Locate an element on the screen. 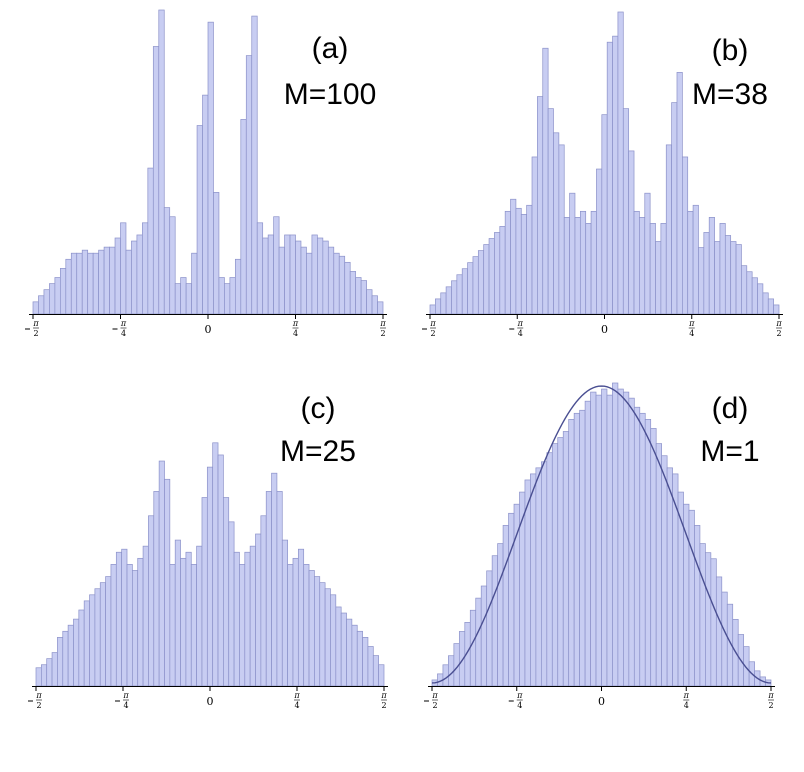  x-tick-label: 0 is located at coordinates (210, 701).